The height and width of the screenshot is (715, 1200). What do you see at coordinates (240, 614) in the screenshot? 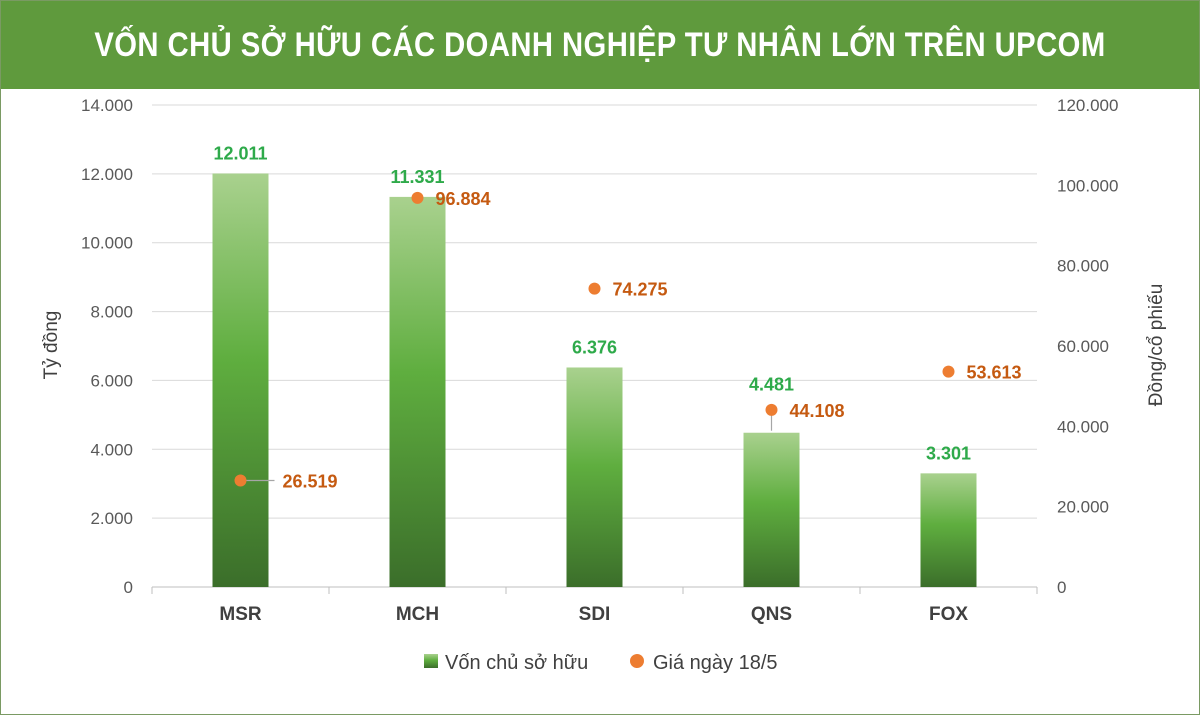
I see `category-label: MSR` at bounding box center [240, 614].